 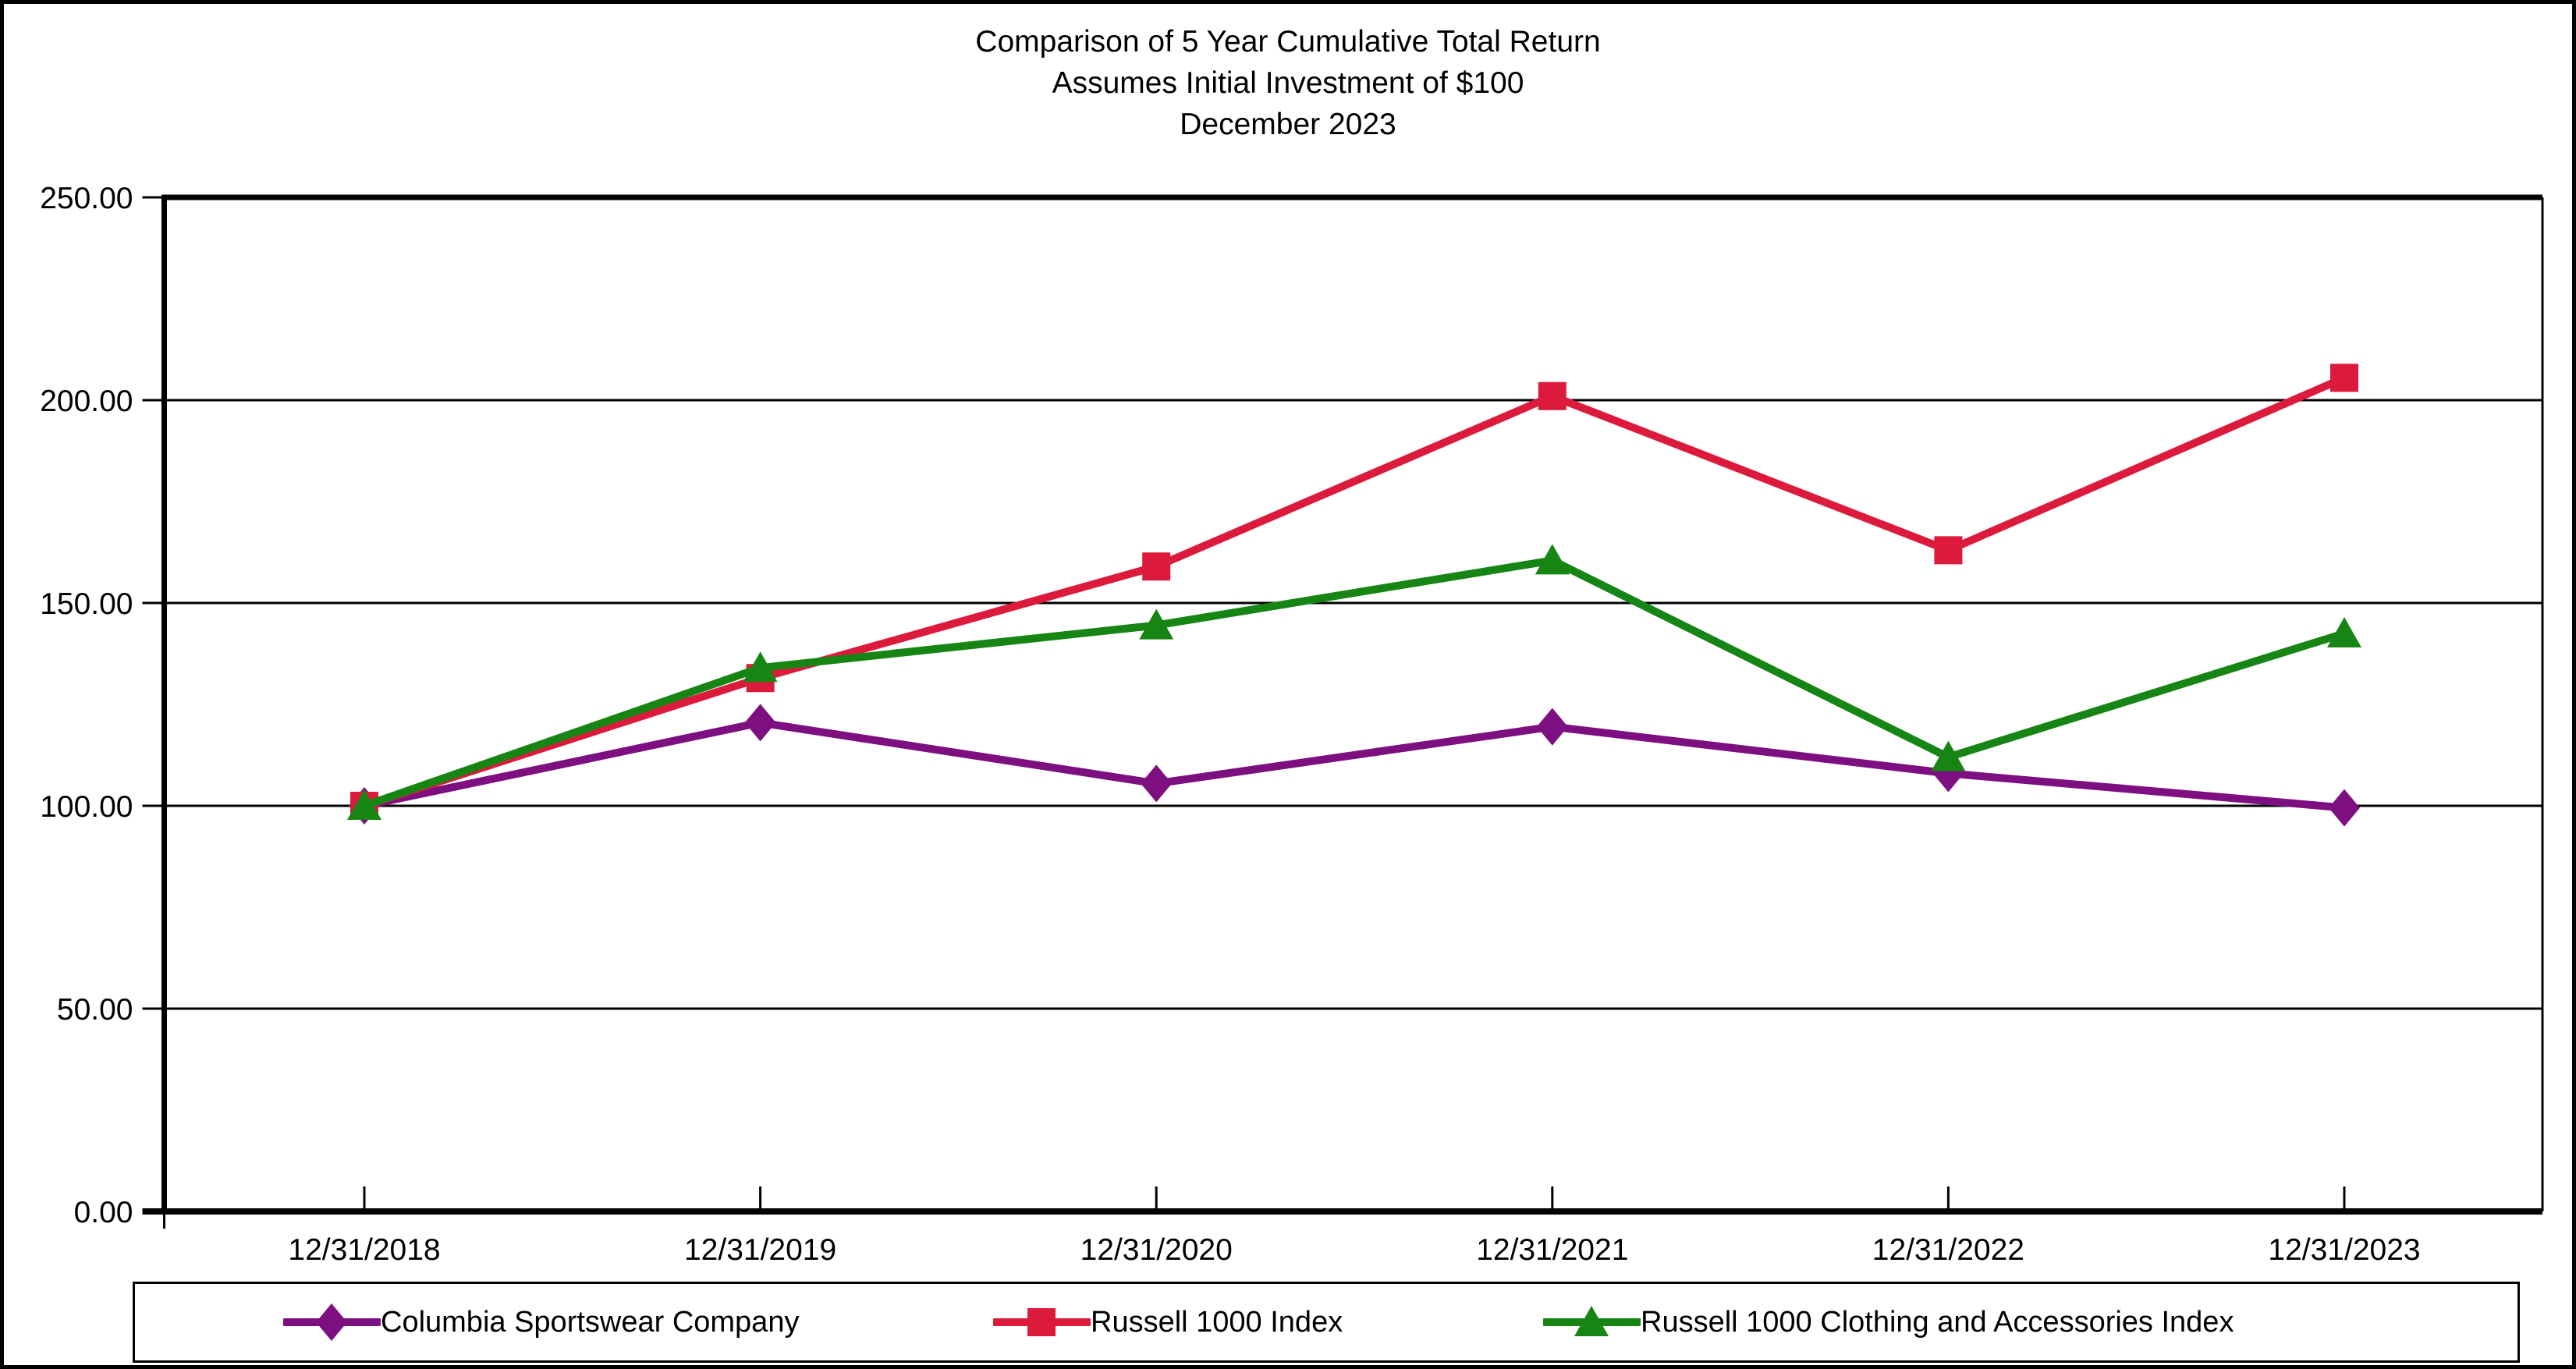 What do you see at coordinates (760, 1250) in the screenshot?
I see `x-axis-label: 12/31/2019` at bounding box center [760, 1250].